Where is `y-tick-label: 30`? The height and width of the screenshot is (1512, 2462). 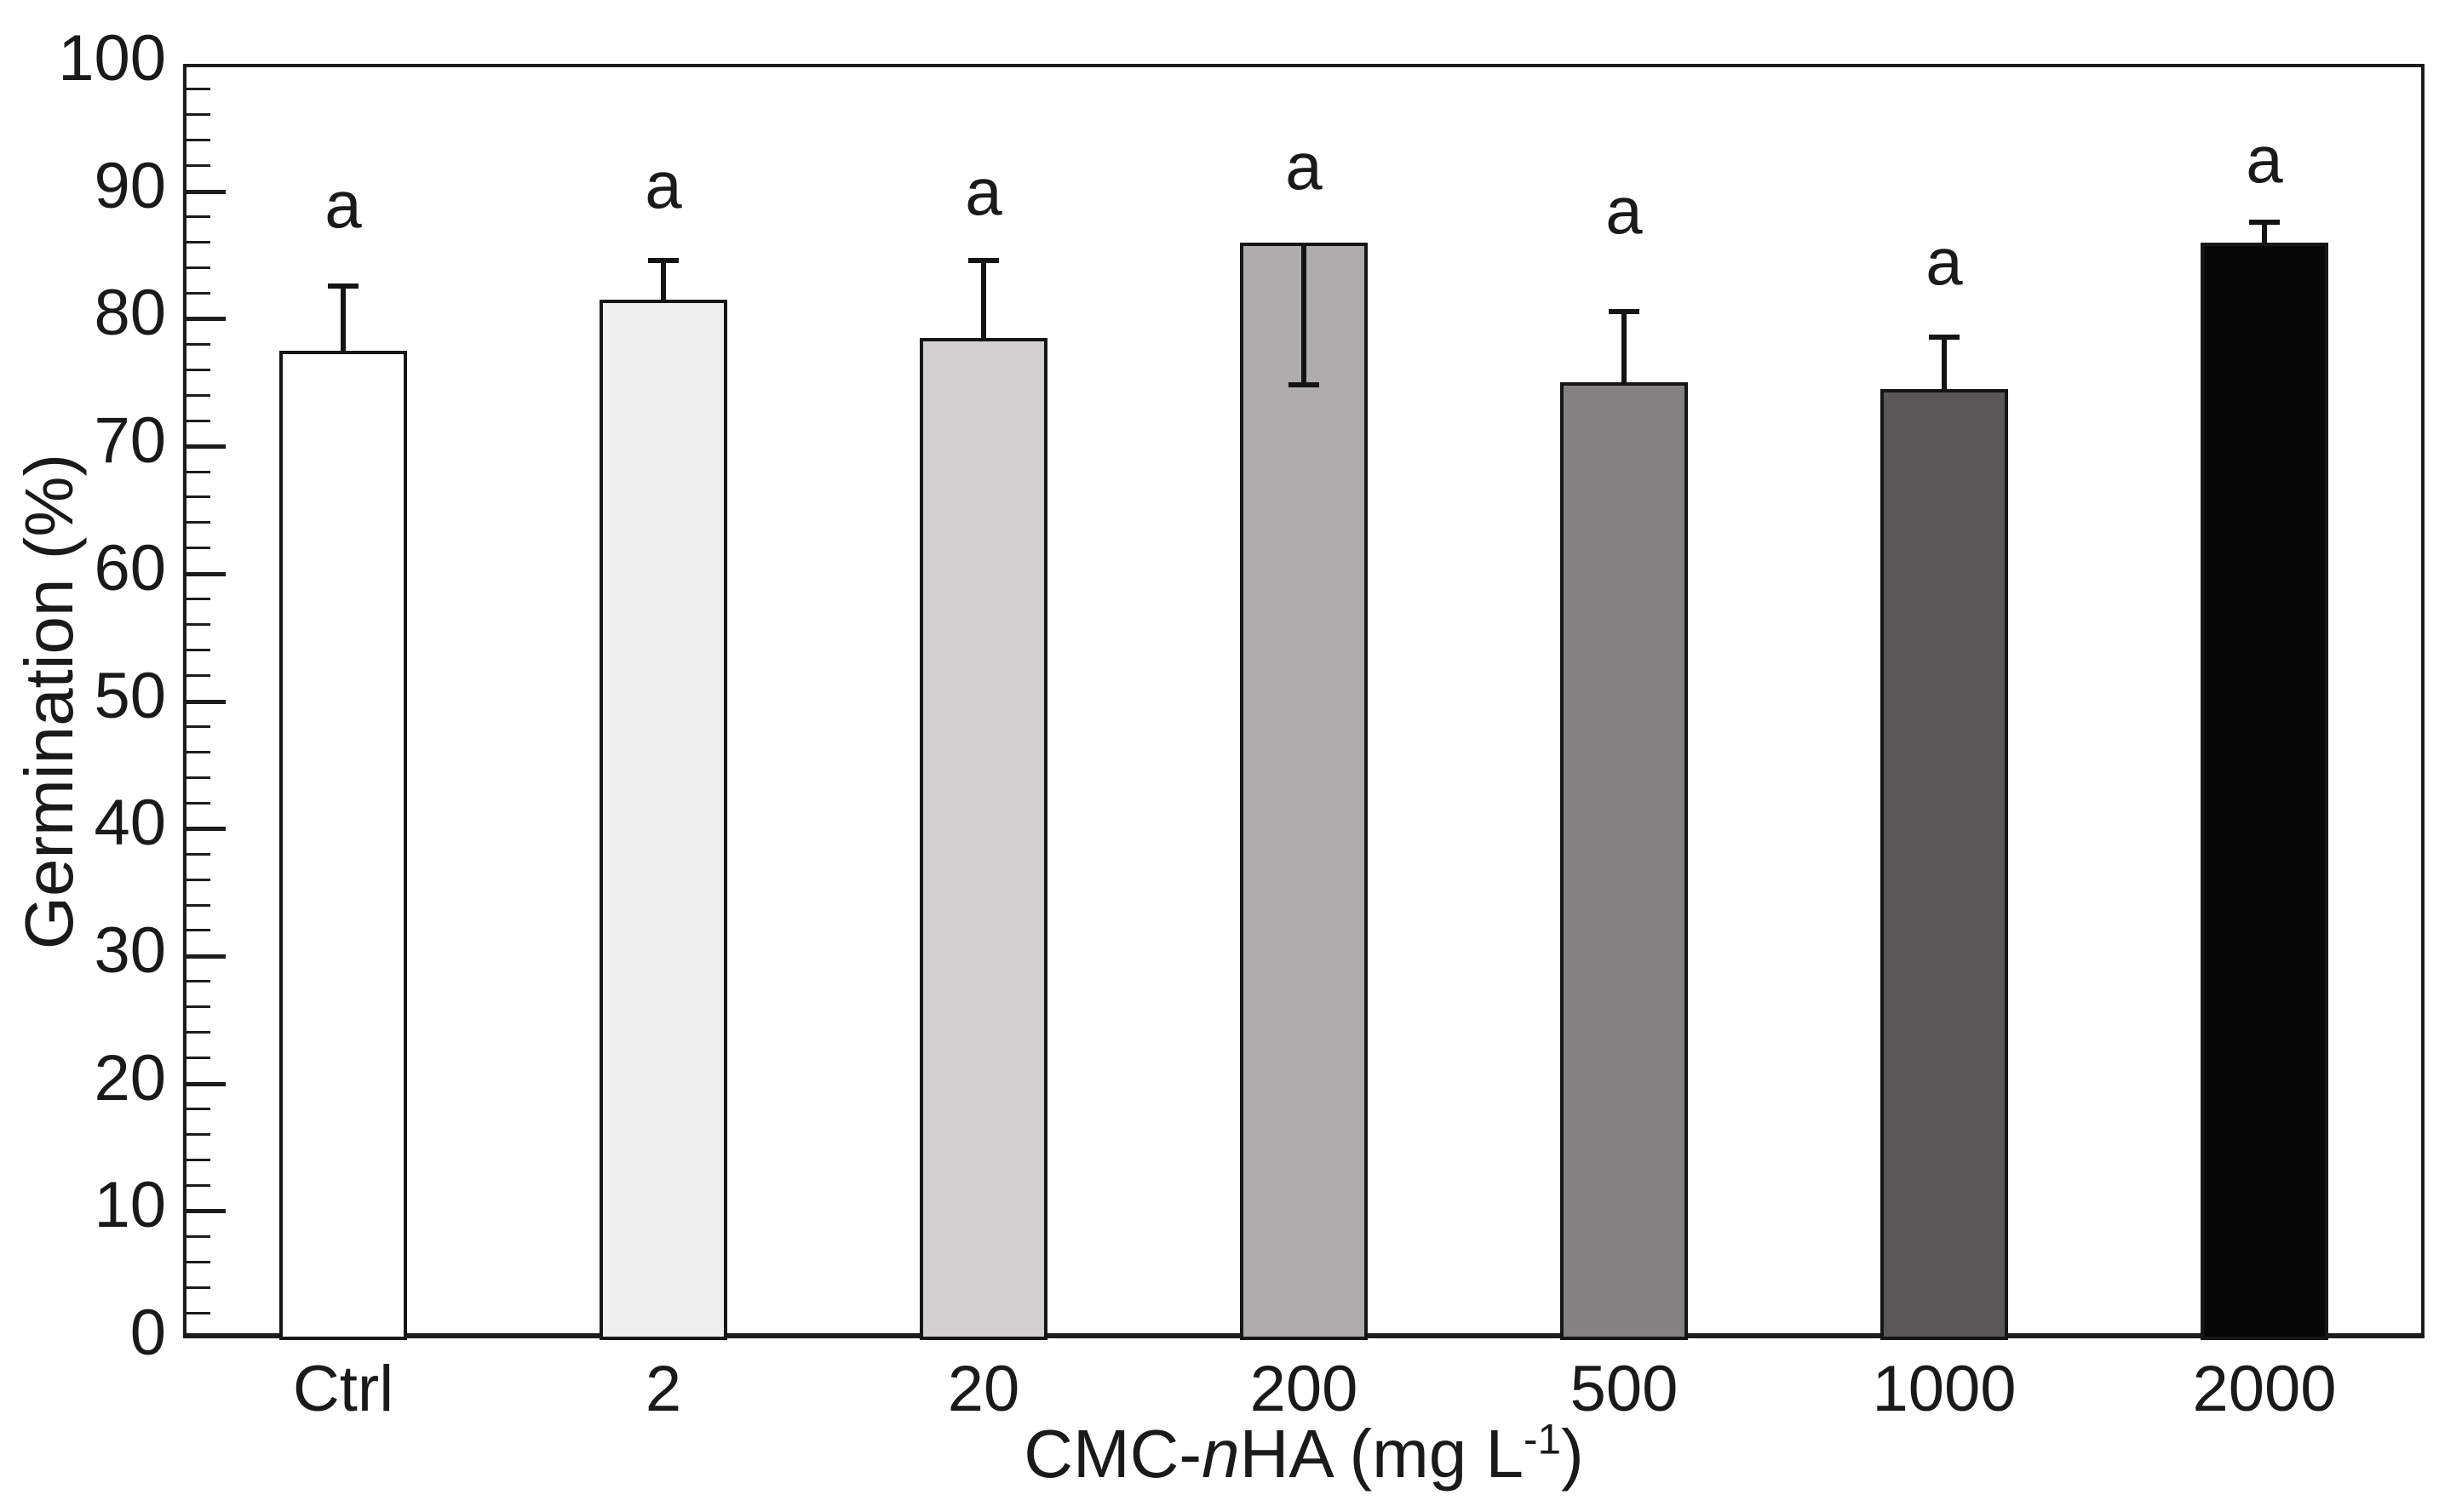
y-tick-label: 30 is located at coordinates (130, 951).